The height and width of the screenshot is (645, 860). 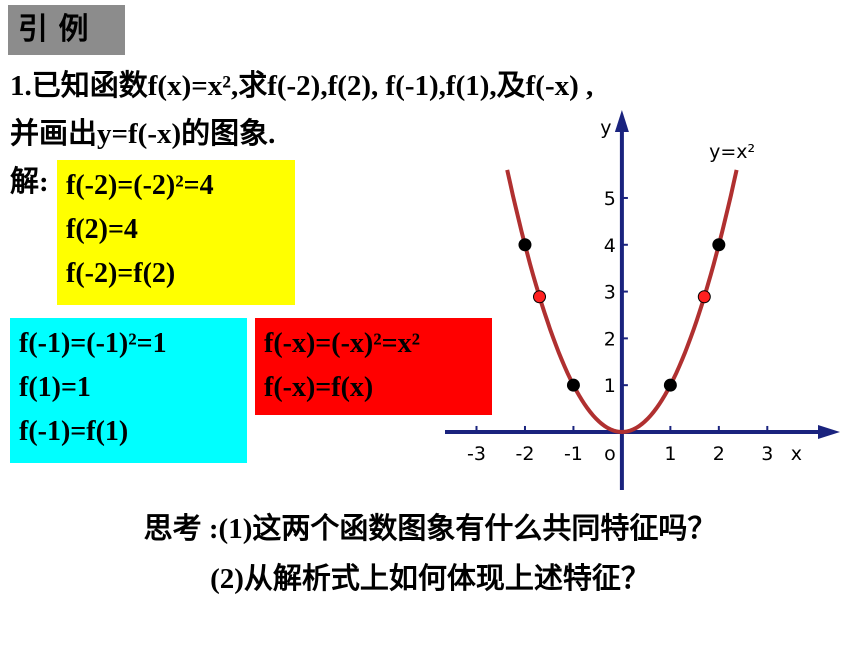 What do you see at coordinates (55, 387) in the screenshot?
I see `formula-line: f(1)=1` at bounding box center [55, 387].